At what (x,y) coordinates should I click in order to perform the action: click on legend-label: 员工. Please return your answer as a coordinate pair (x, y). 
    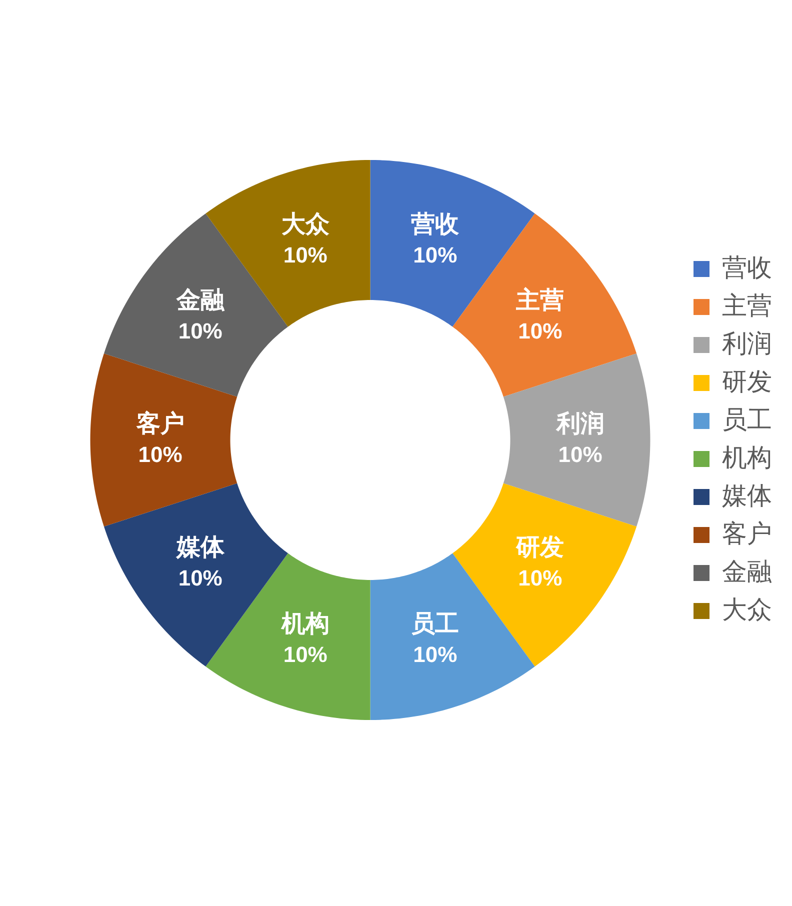
    Looking at the image, I should click on (747, 420).